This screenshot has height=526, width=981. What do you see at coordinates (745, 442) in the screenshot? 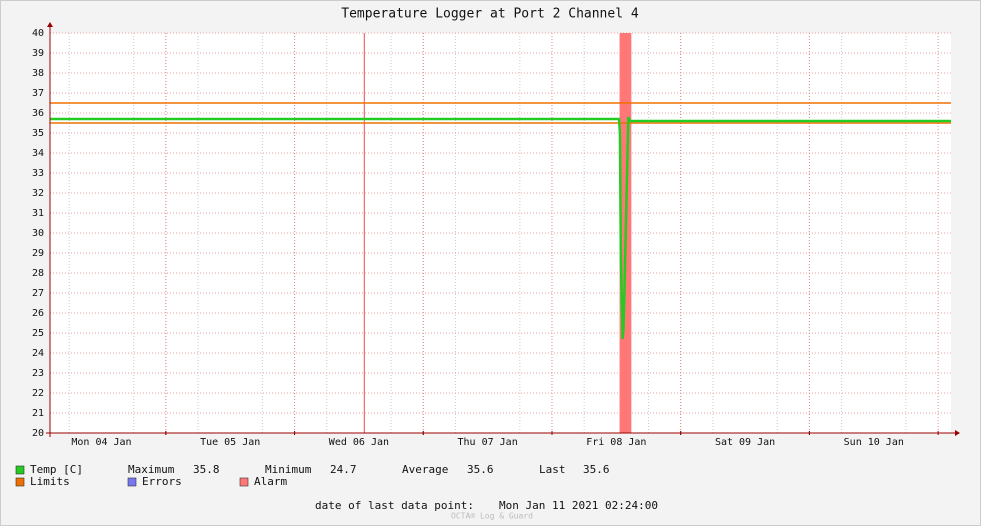
I see `x-tick-label: Sat 09 Jan` at bounding box center [745, 442].